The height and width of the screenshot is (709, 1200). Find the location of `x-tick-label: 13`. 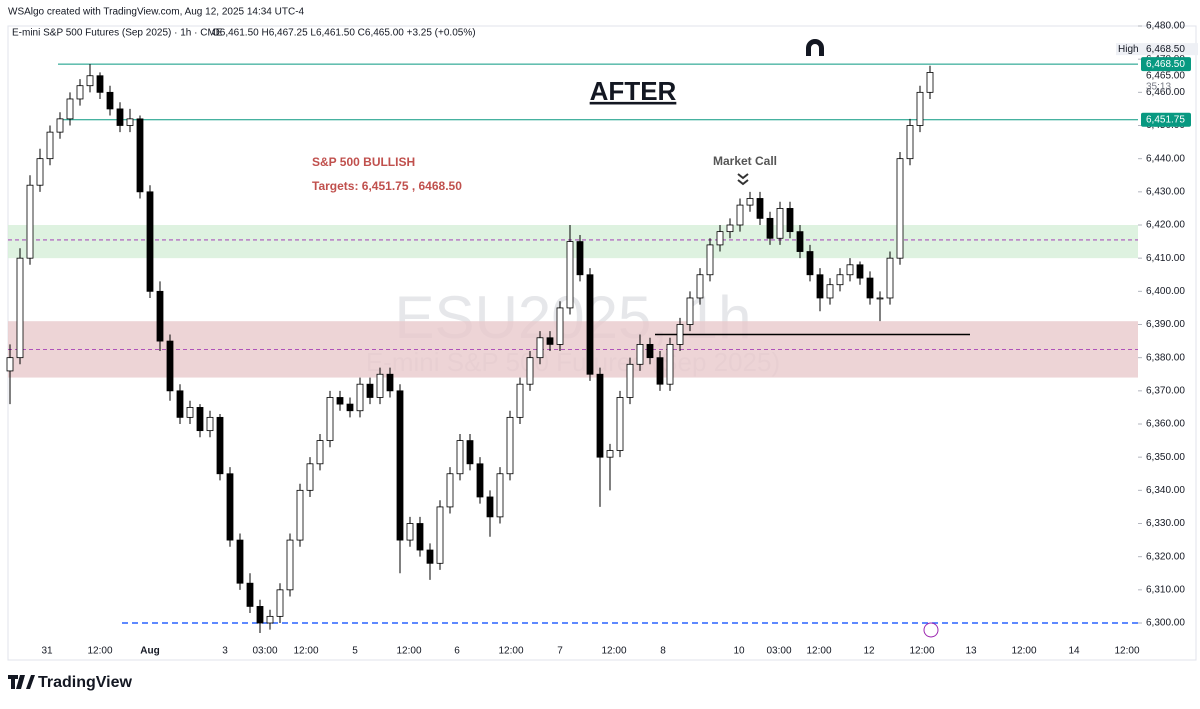

x-tick-label: 13 is located at coordinates (971, 651).